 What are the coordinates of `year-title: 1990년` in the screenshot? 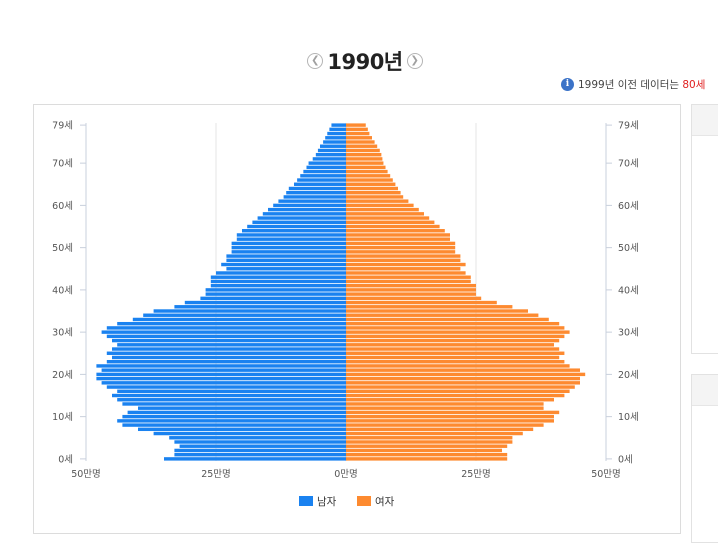 It's located at (365, 62).